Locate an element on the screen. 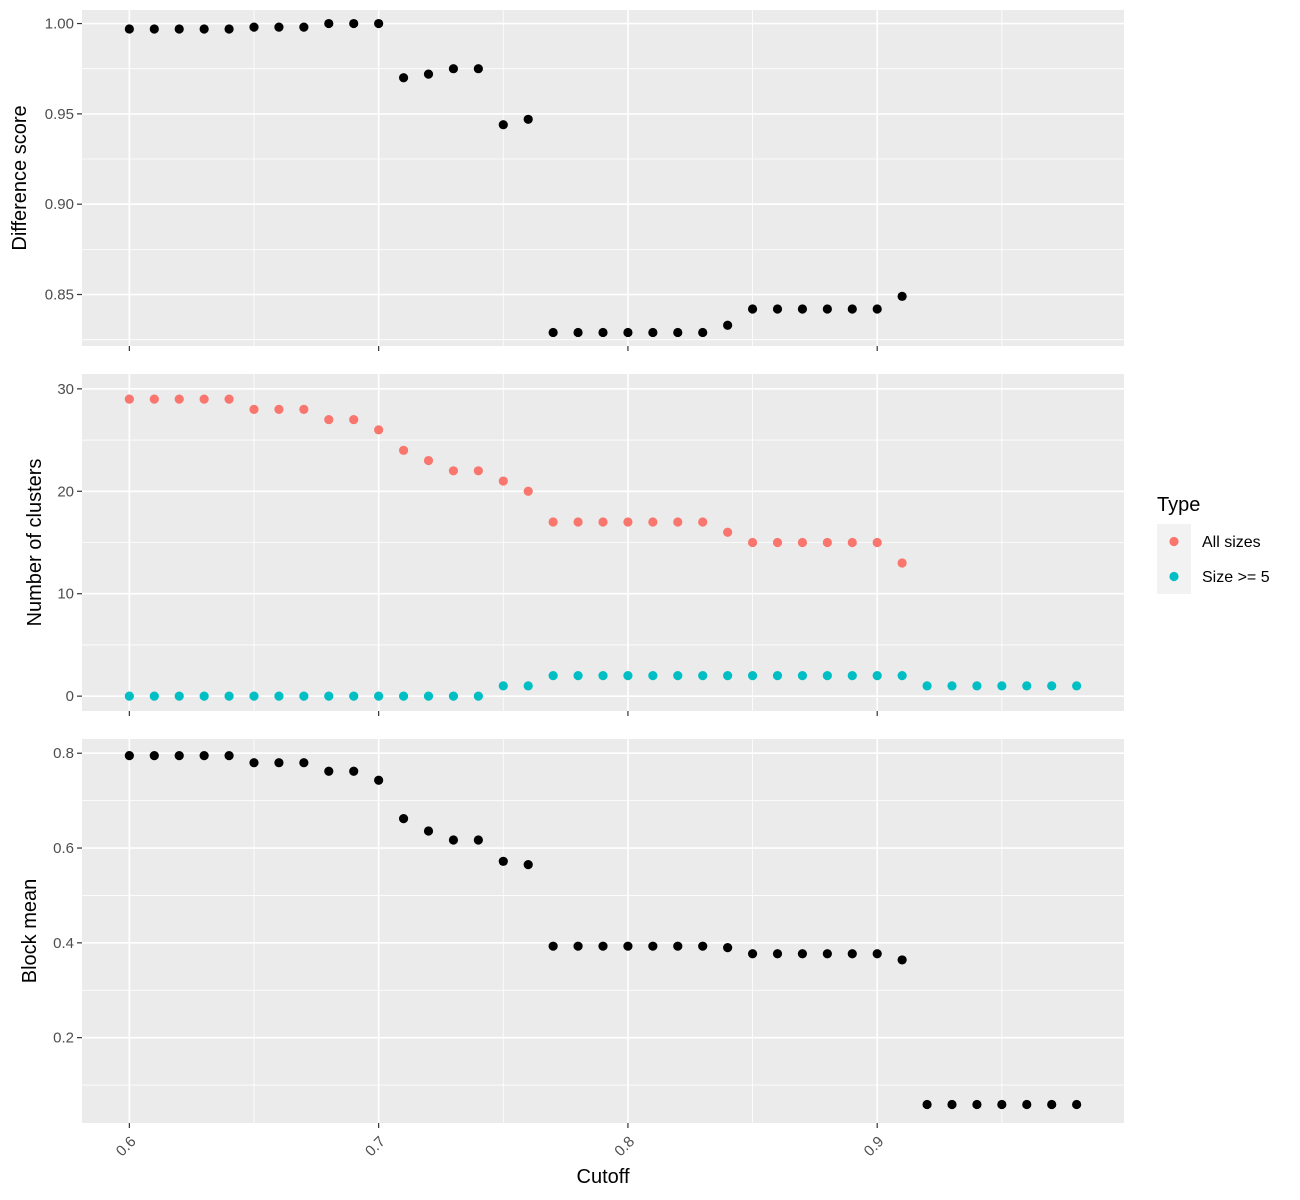 This screenshot has width=1300, height=1200. legend-entries: All sizes Size >= 5 is located at coordinates (1213, 559).